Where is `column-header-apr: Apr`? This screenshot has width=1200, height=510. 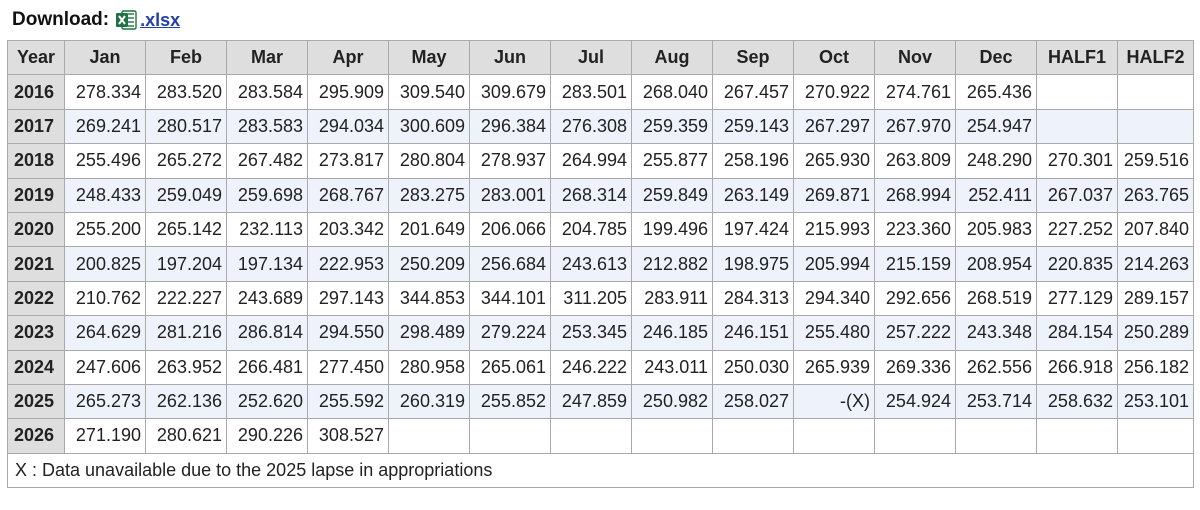 column-header-apr: Apr is located at coordinates (348, 57).